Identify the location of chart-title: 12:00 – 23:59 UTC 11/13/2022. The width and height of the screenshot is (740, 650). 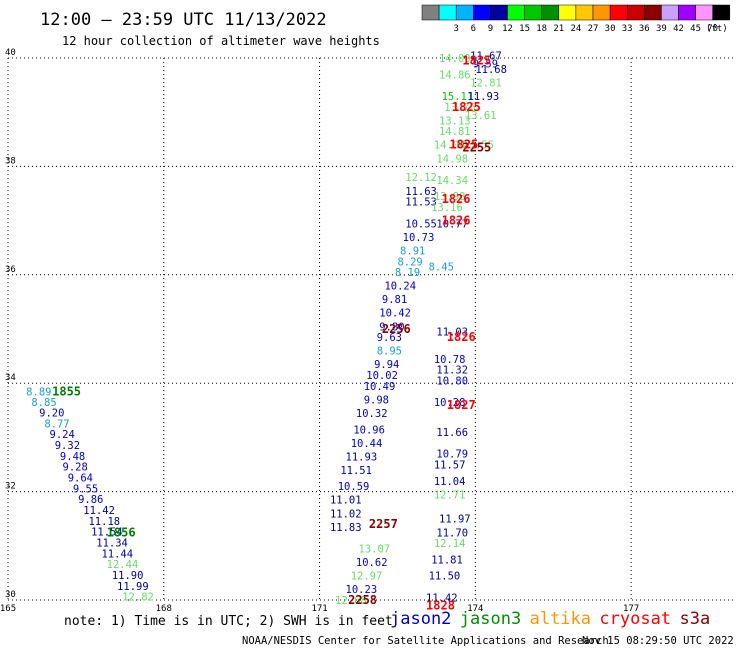
(183, 20).